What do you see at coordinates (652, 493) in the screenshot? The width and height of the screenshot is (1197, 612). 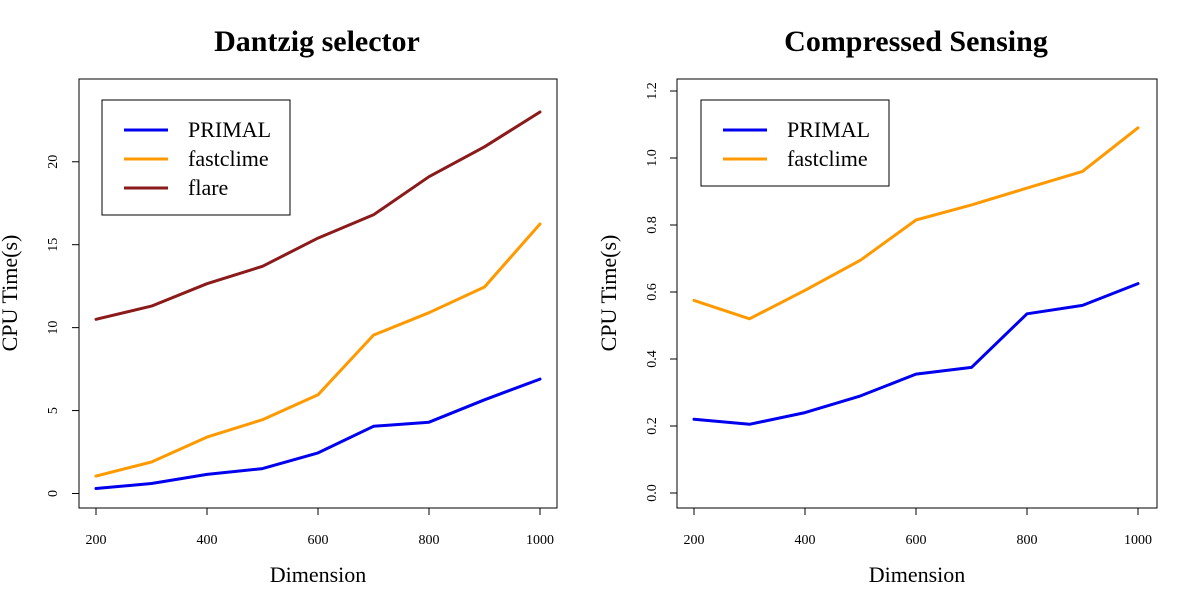 I see `y-tick-label: 0.0` at bounding box center [652, 493].